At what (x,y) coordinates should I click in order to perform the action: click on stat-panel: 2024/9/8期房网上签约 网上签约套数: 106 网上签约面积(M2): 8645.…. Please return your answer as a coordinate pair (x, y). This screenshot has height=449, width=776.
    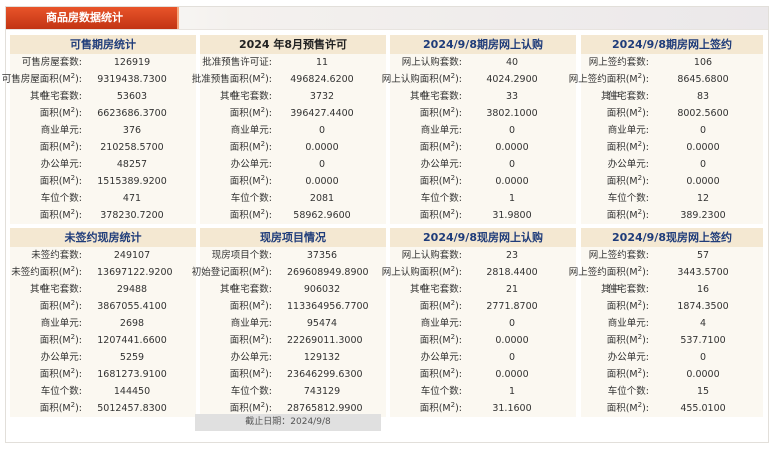
    Looking at the image, I should click on (666, 129).